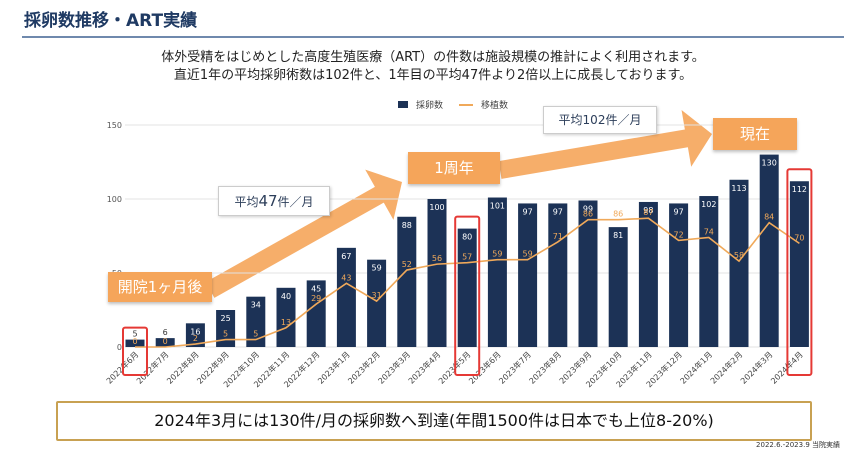 The image size is (866, 453). What do you see at coordinates (558, 236) in the screenshot?
I see `line-value-label: 71` at bounding box center [558, 236].